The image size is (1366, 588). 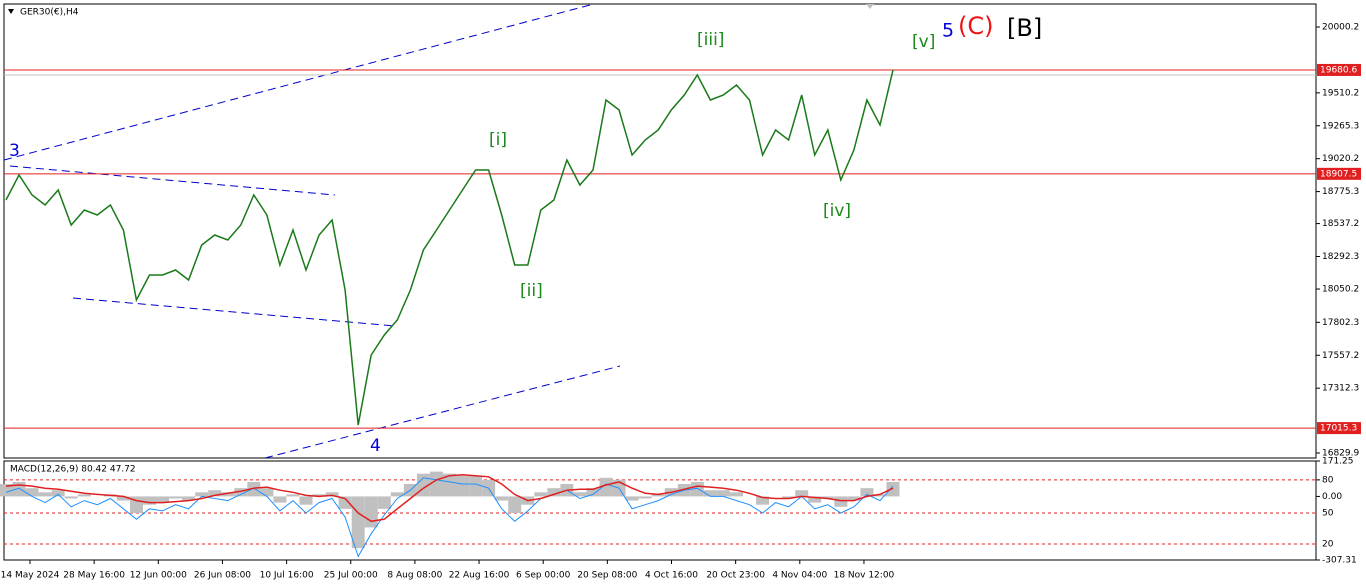 I want to click on wave-label: 5, so click(x=948, y=31).